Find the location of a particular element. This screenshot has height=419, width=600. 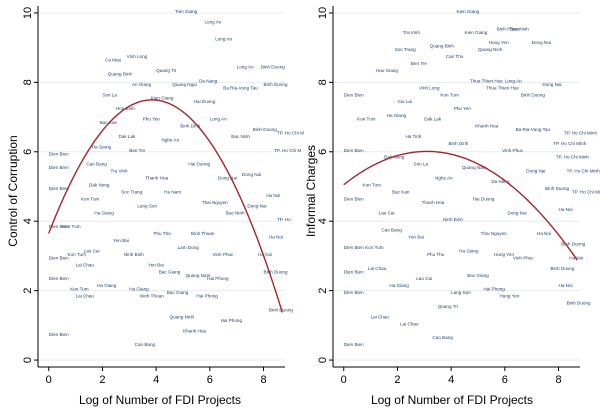

x-tick-label: 2 is located at coordinates (397, 380).